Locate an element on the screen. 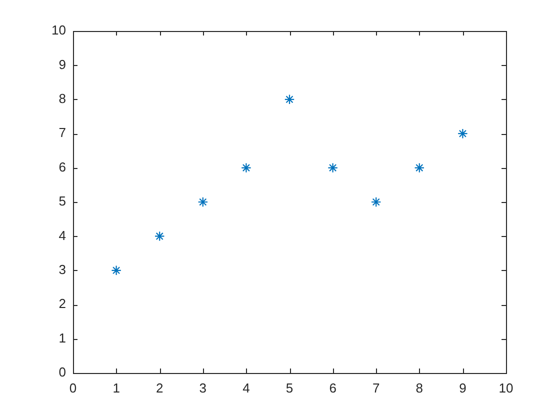 The image size is (560, 420). y-tick-label: 7 is located at coordinates (62, 132).